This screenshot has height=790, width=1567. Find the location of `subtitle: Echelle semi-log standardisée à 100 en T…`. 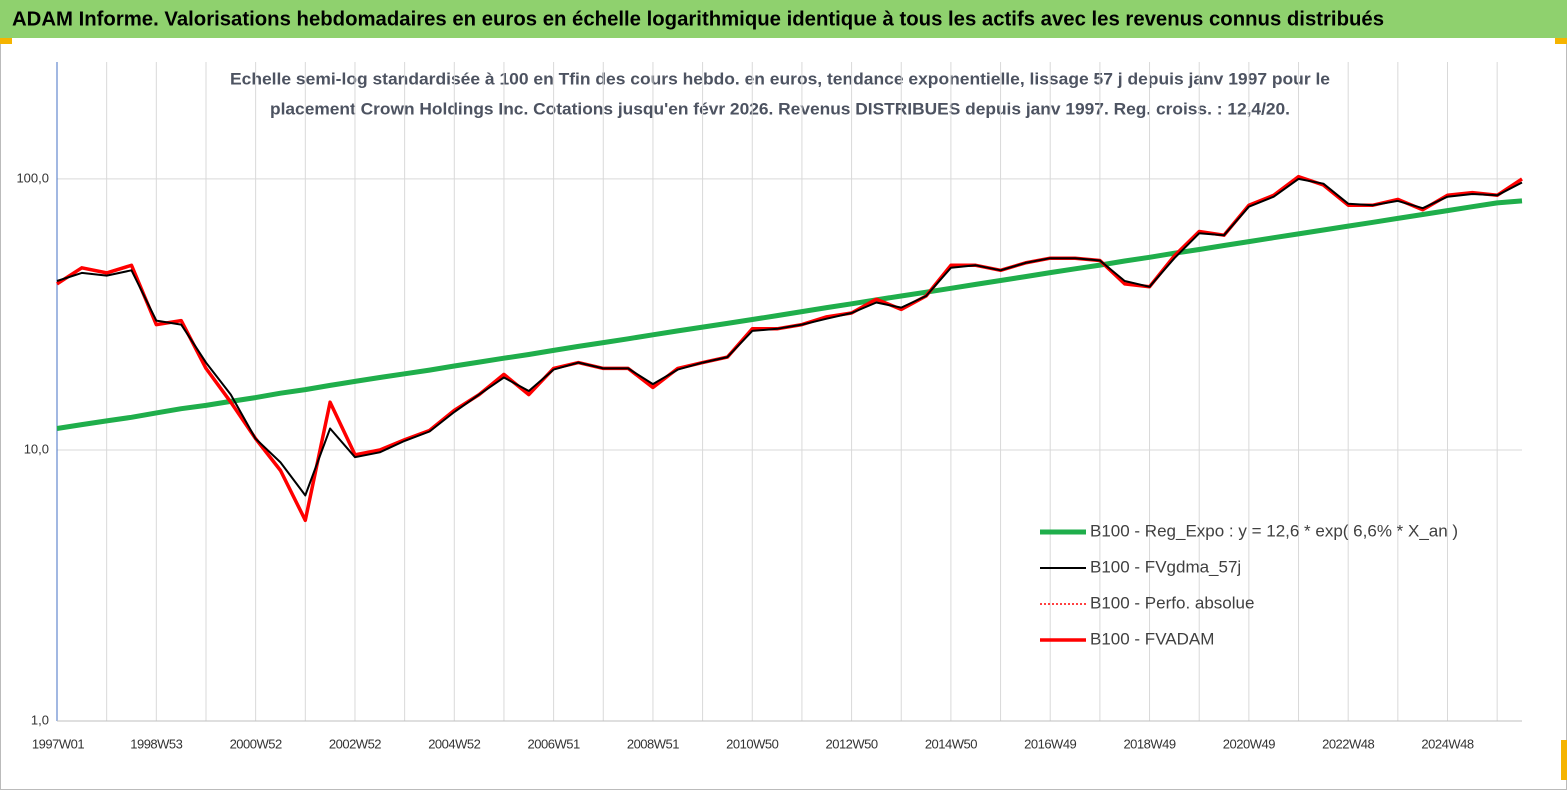

subtitle: Echelle semi-log standardisée à 100 en T… is located at coordinates (780, 78).